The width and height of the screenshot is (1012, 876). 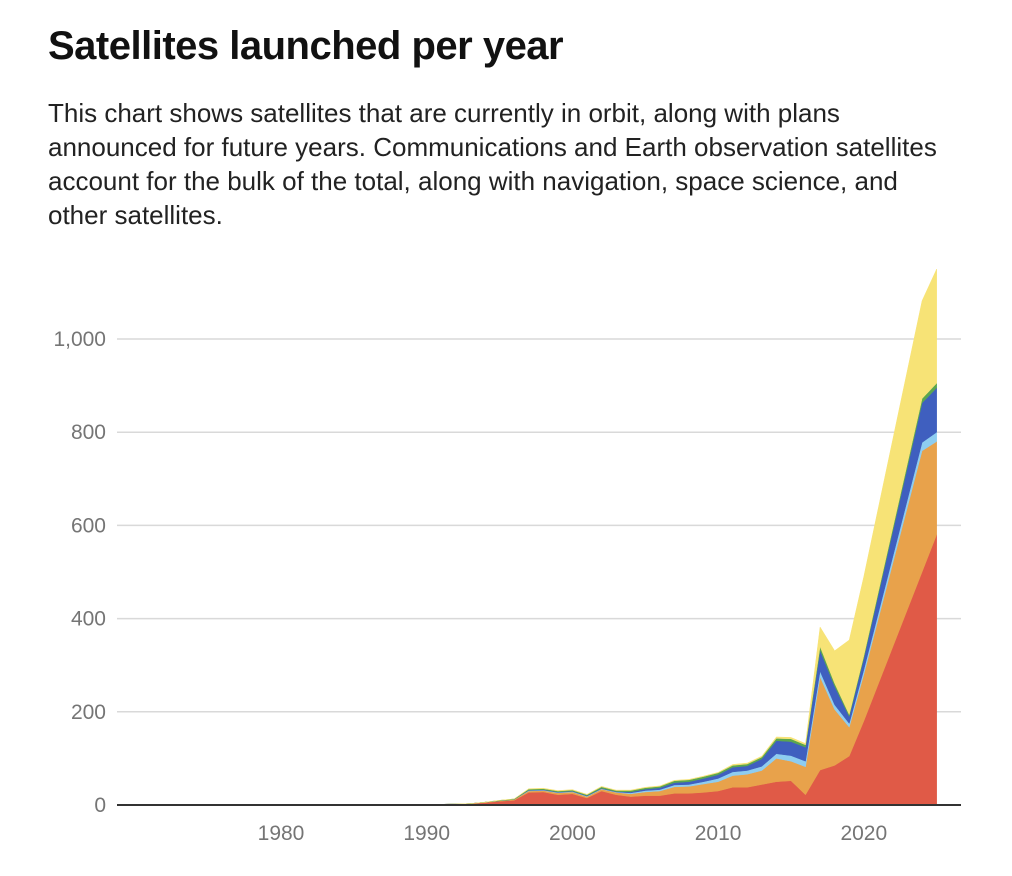 I want to click on y-tick-label: 1,000, so click(x=79, y=339).